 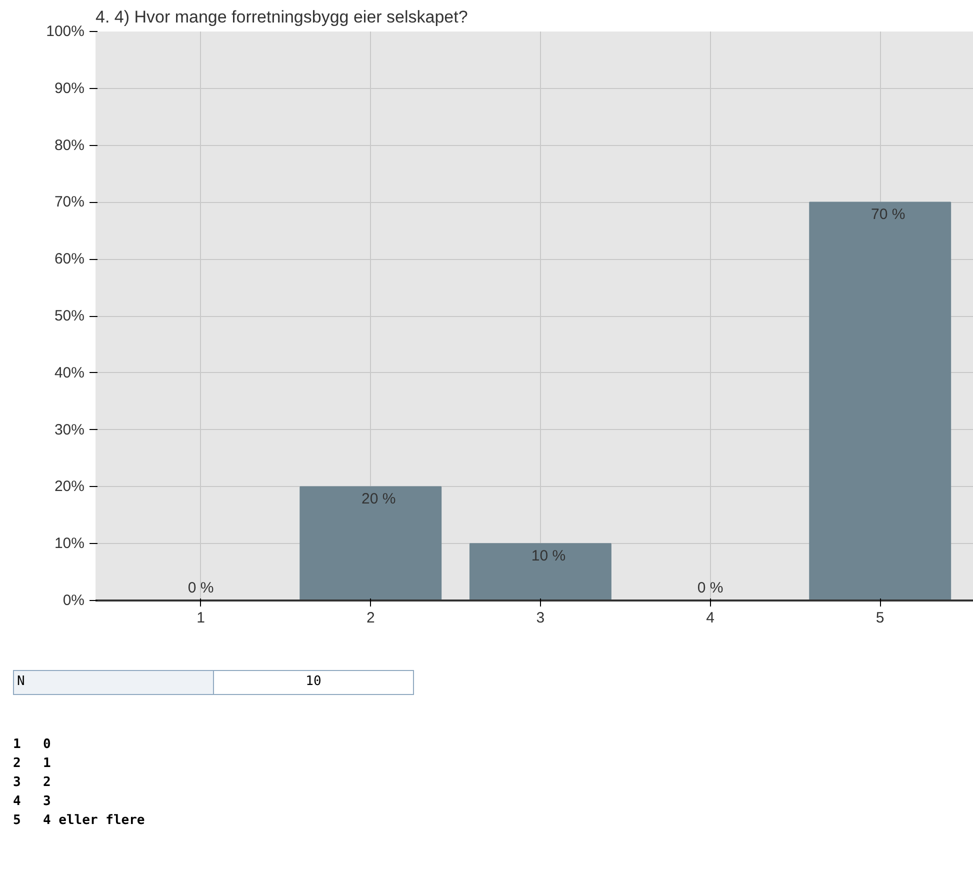 What do you see at coordinates (540, 618) in the screenshot?
I see `x-tick-label: 3` at bounding box center [540, 618].